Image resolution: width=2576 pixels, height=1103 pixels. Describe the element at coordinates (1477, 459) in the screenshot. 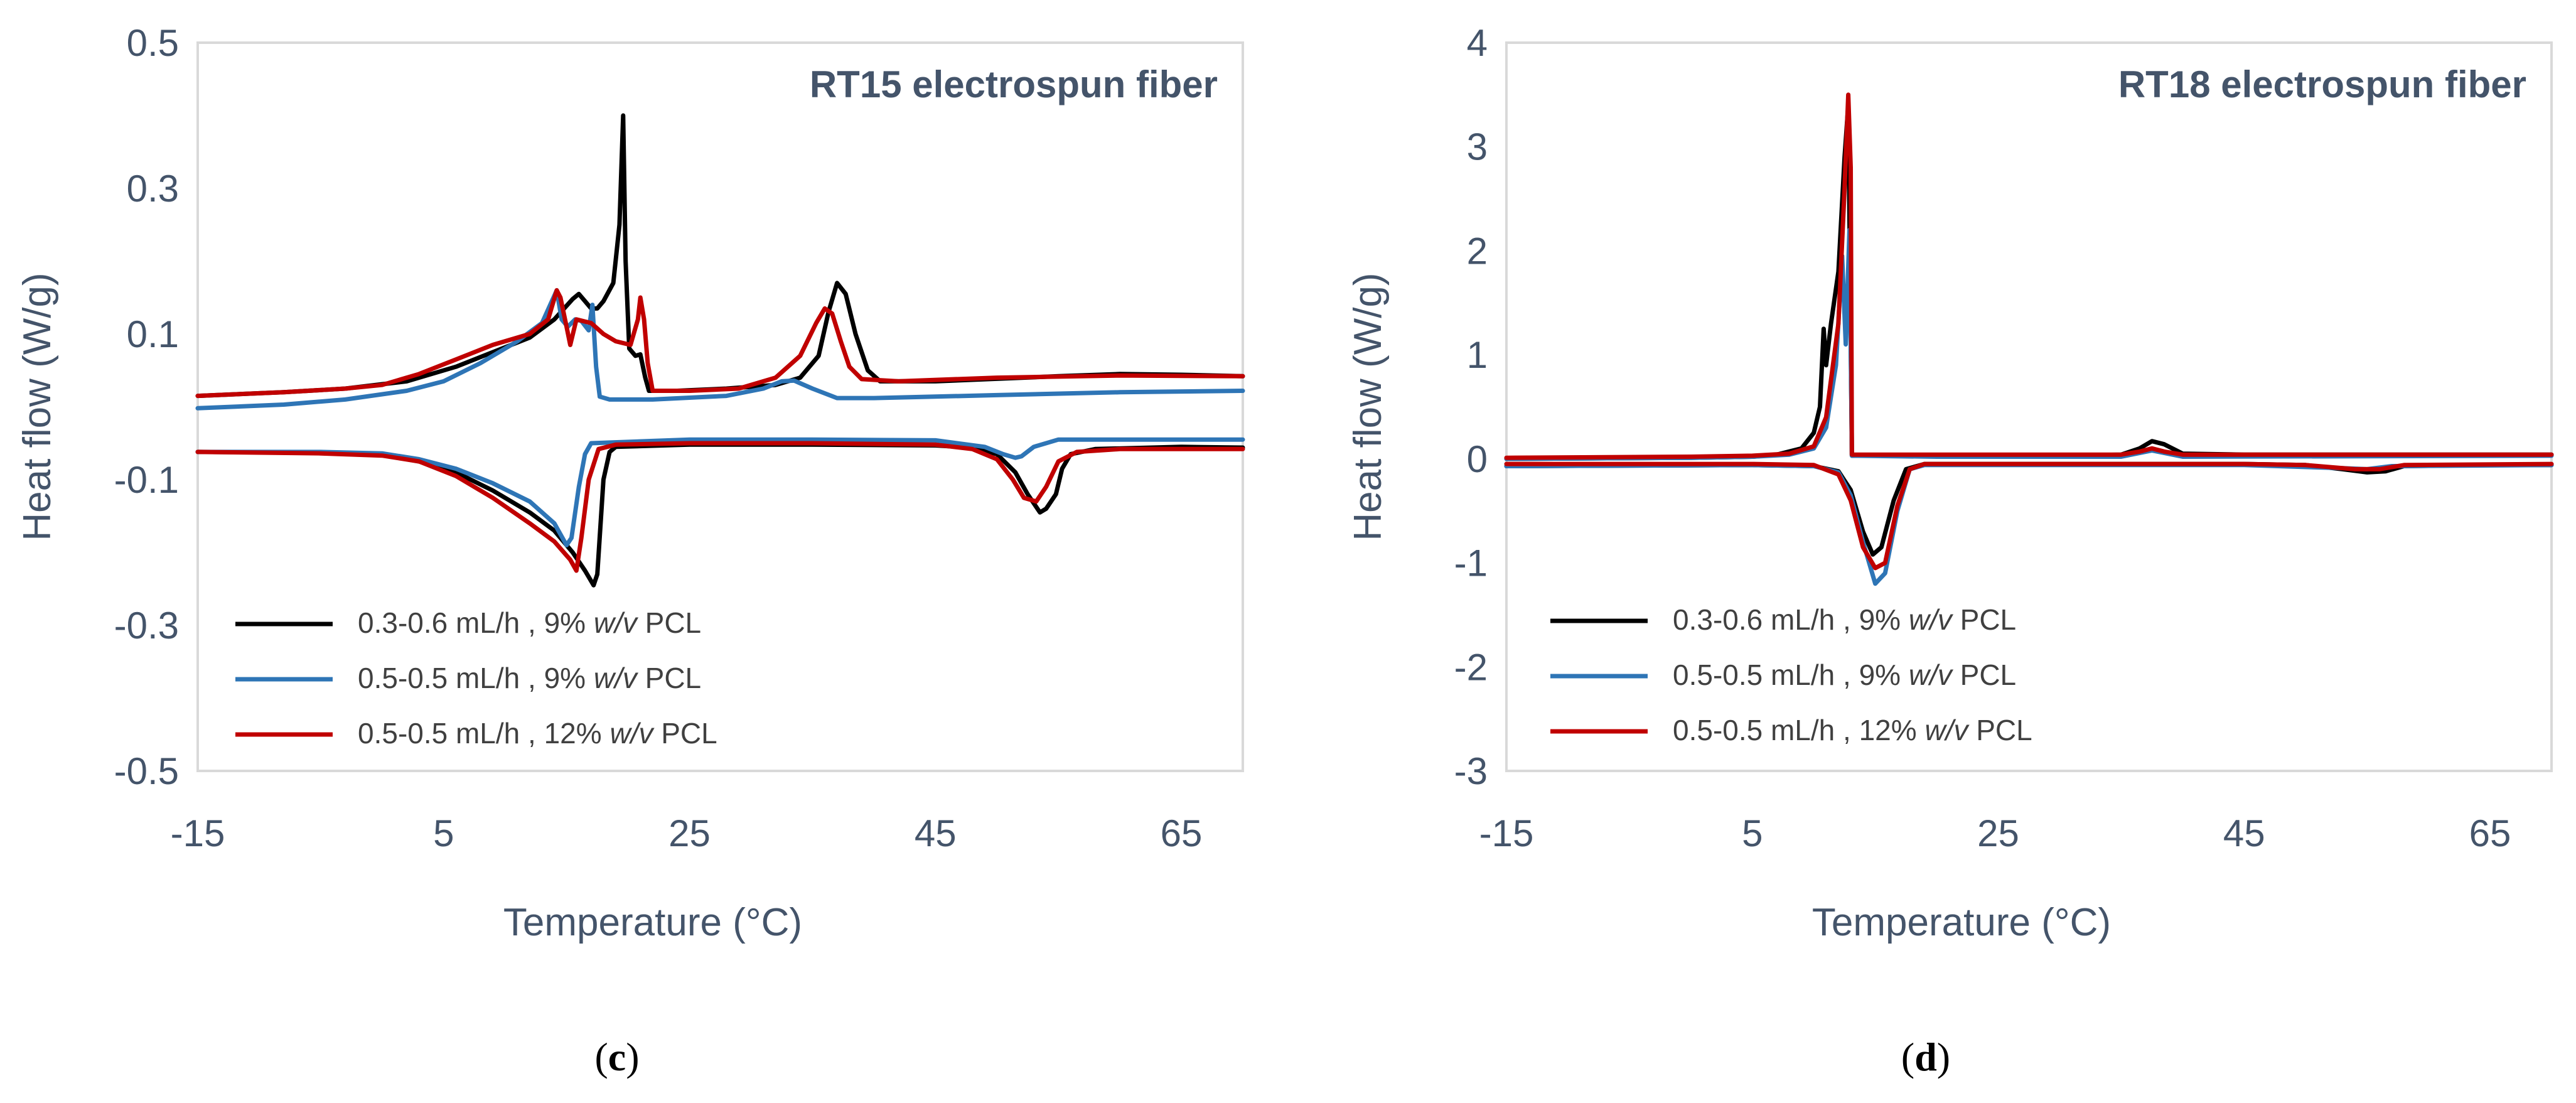

I see `y-tick-label: 0` at that location.